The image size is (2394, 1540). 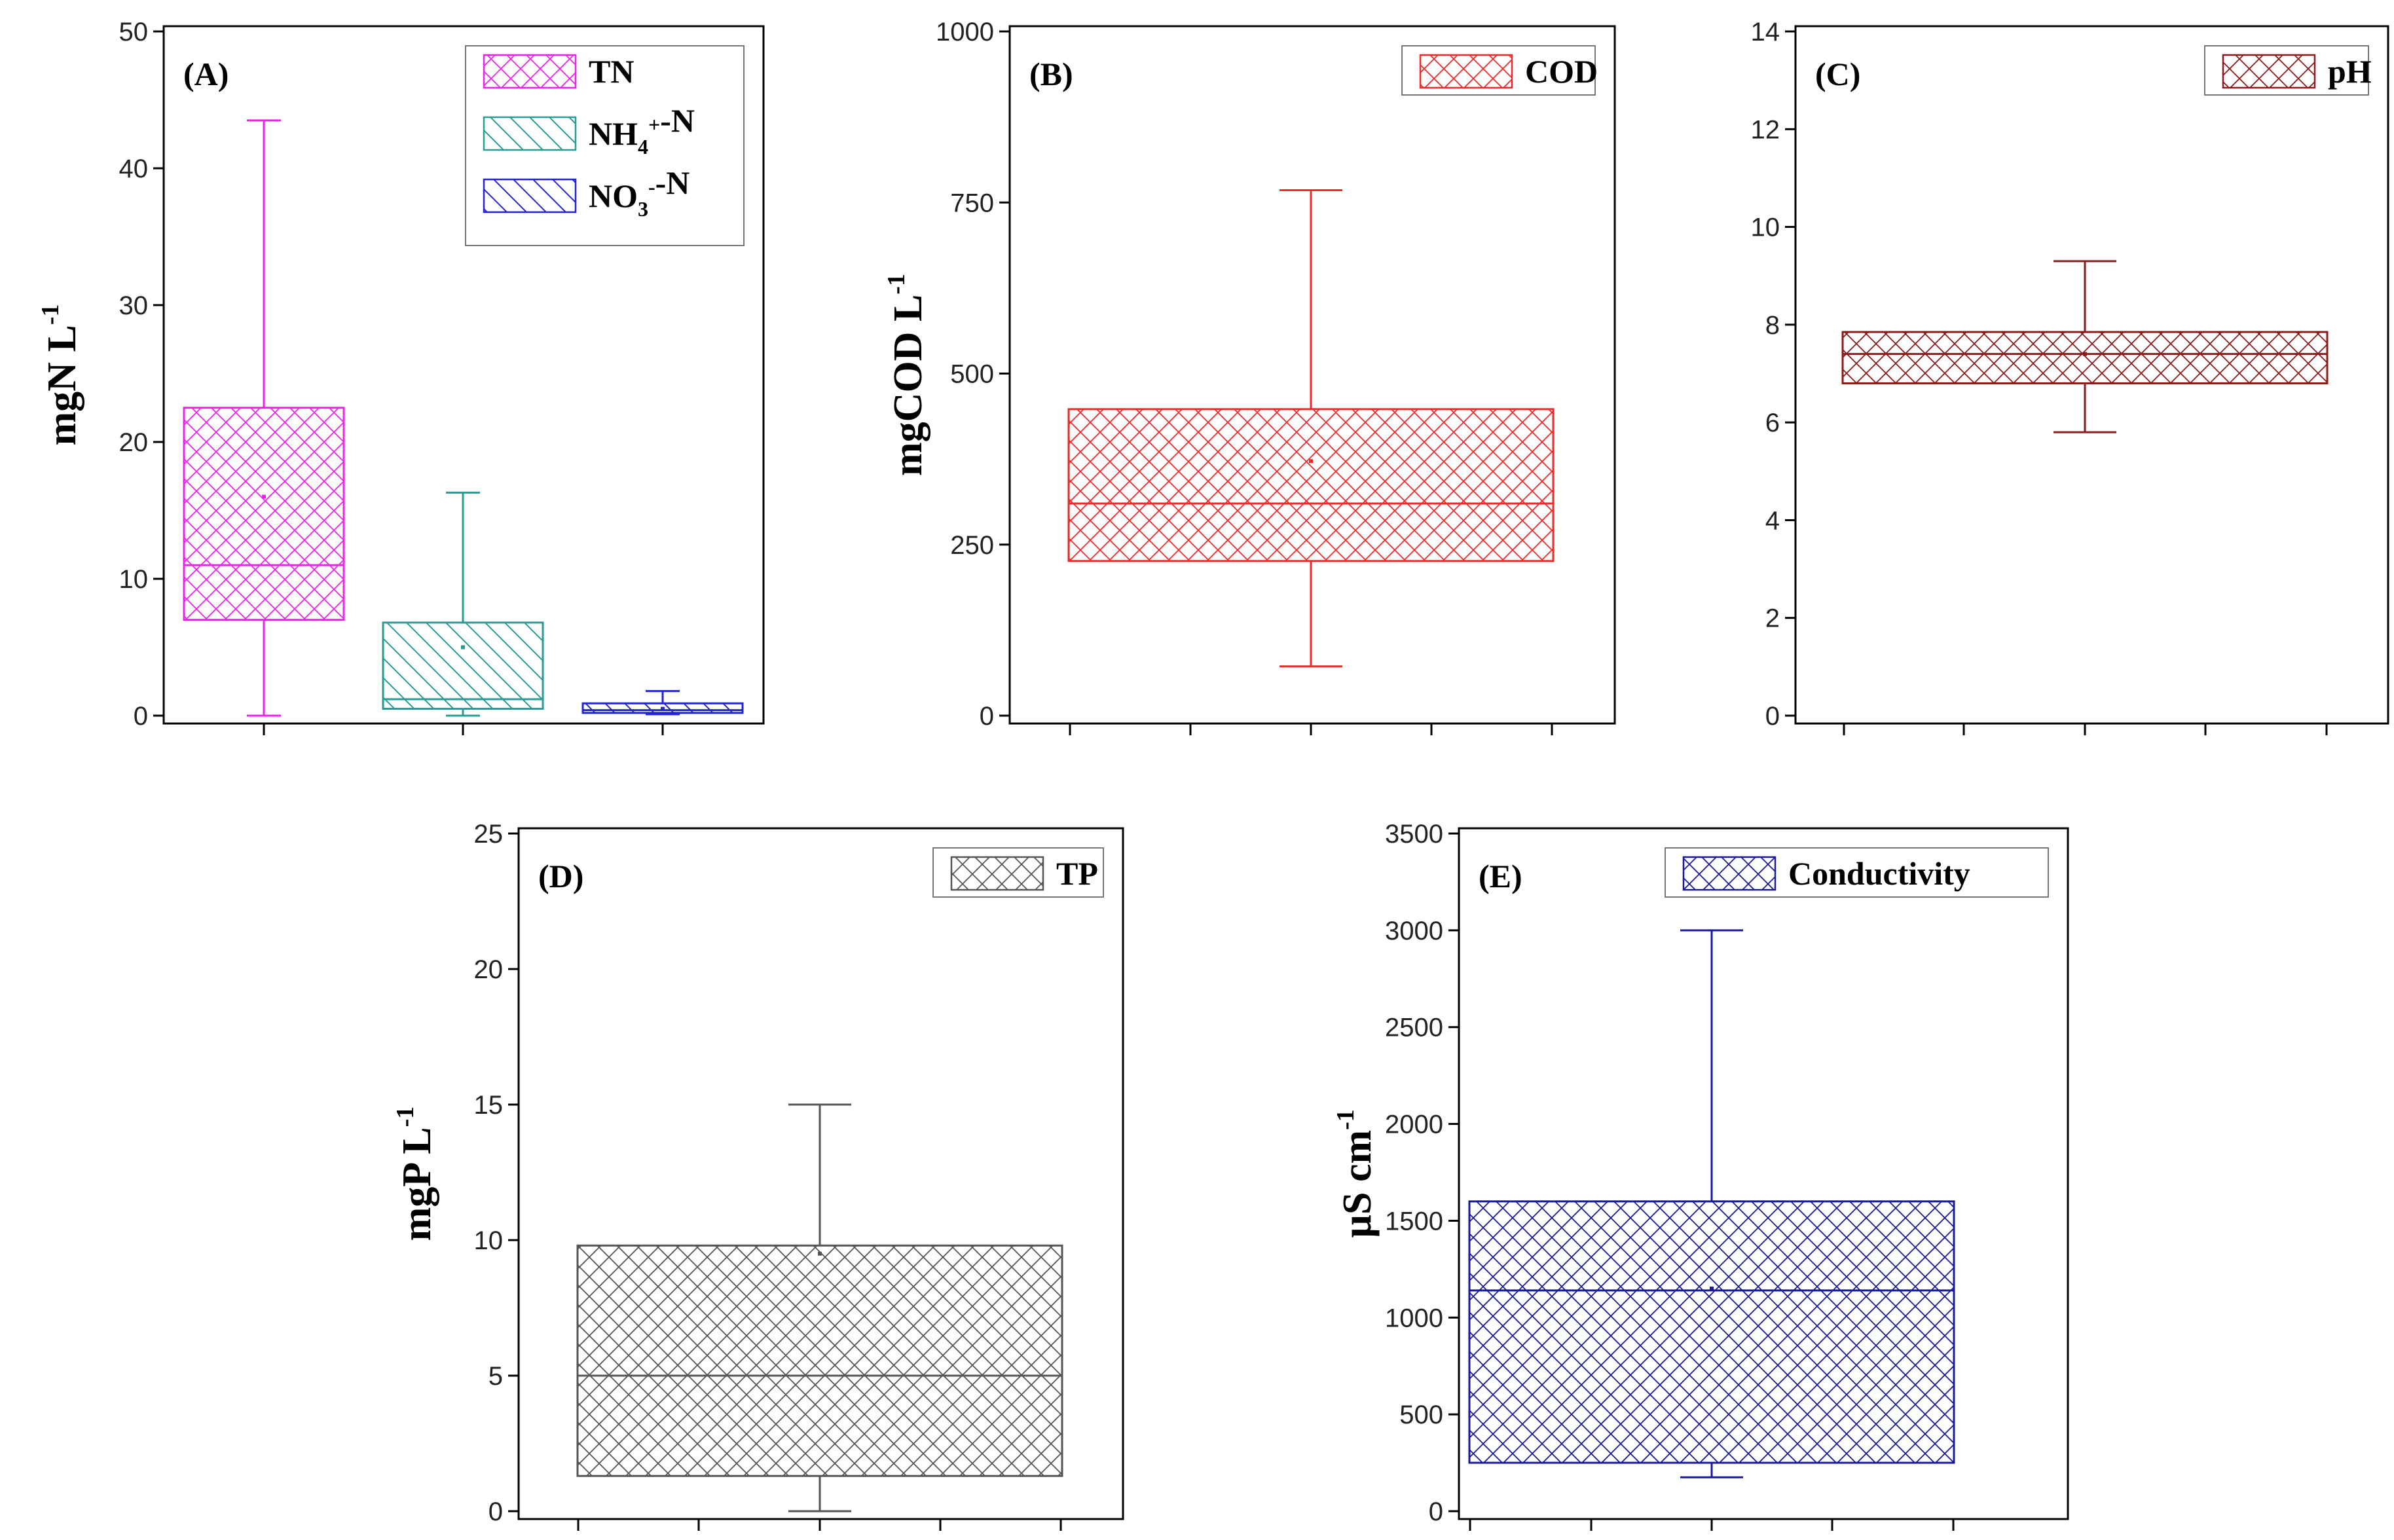 I want to click on legend: COD, so click(x=1499, y=70).